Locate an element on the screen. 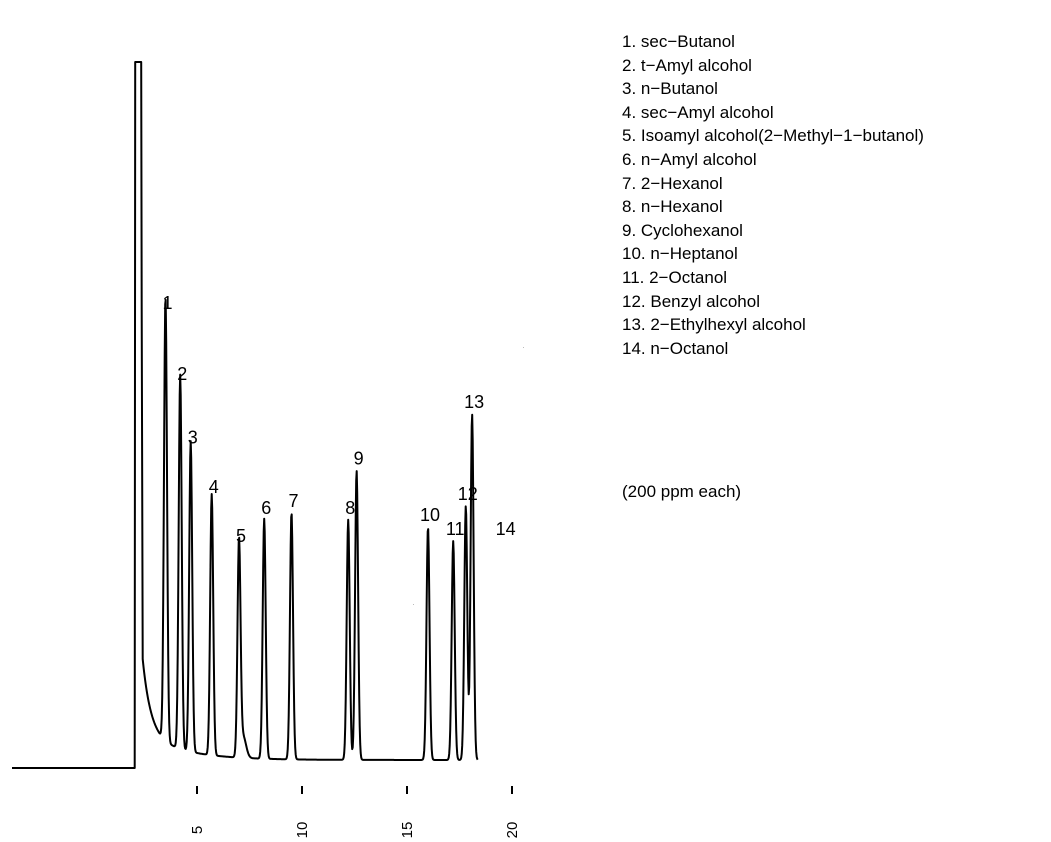 The image size is (1051, 842). peak-label: 5 is located at coordinates (241, 536).